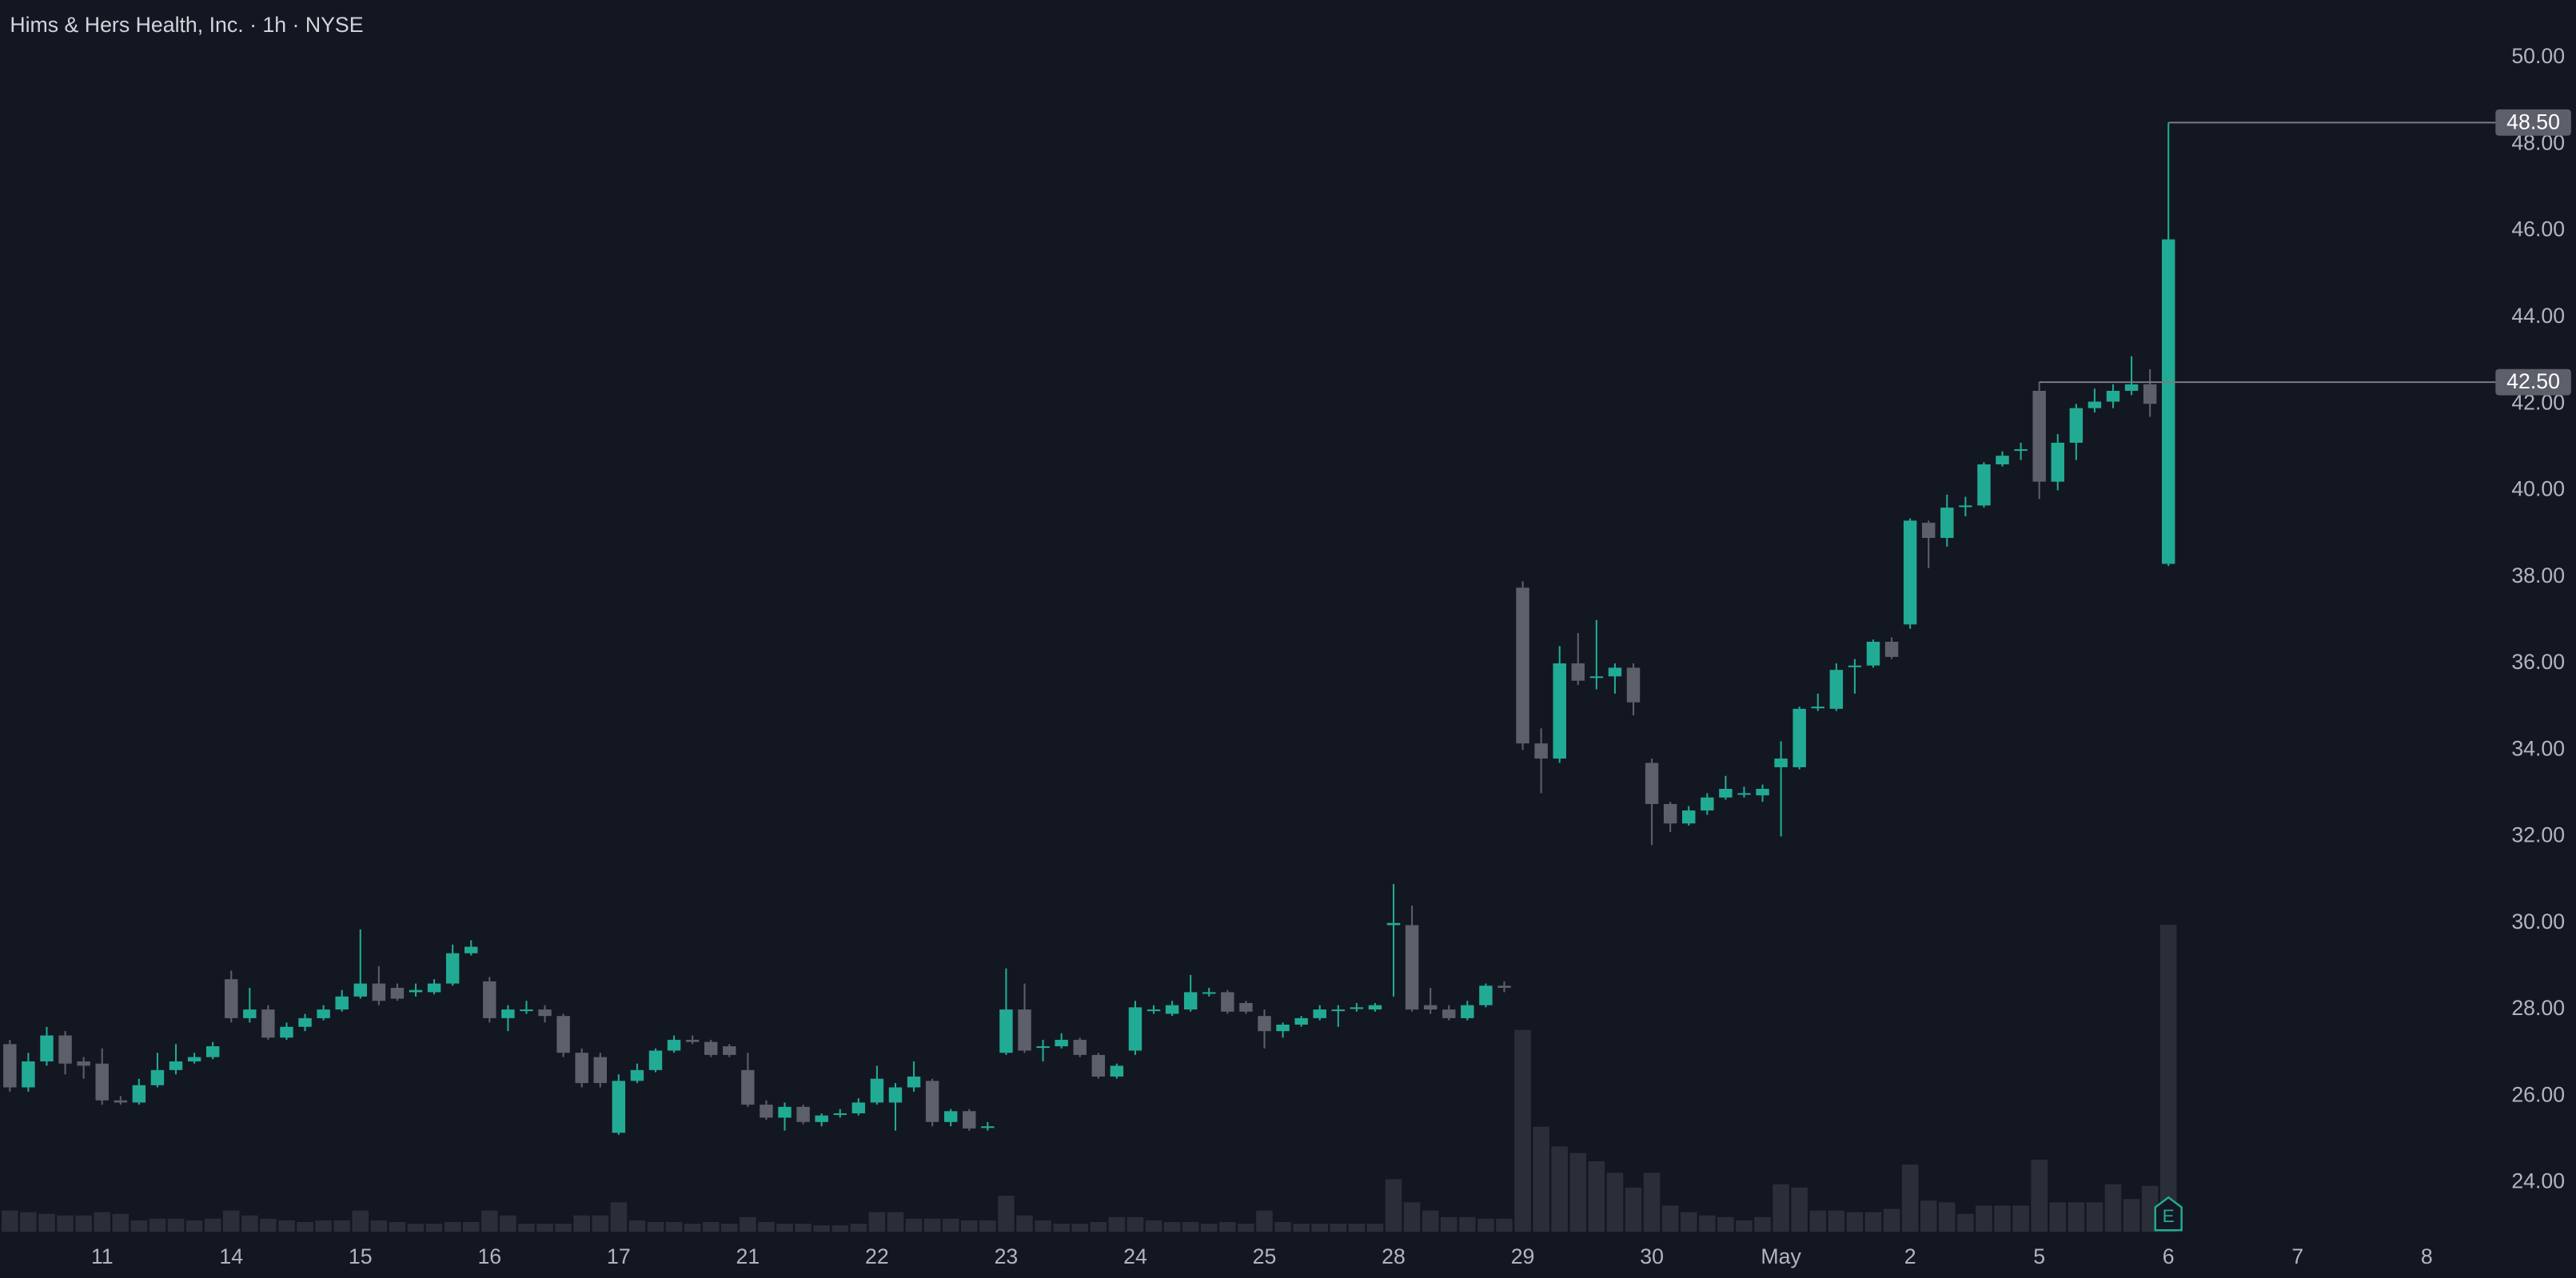 This screenshot has width=2576, height=1278. I want to click on x-tick-label: 25, so click(1265, 1256).